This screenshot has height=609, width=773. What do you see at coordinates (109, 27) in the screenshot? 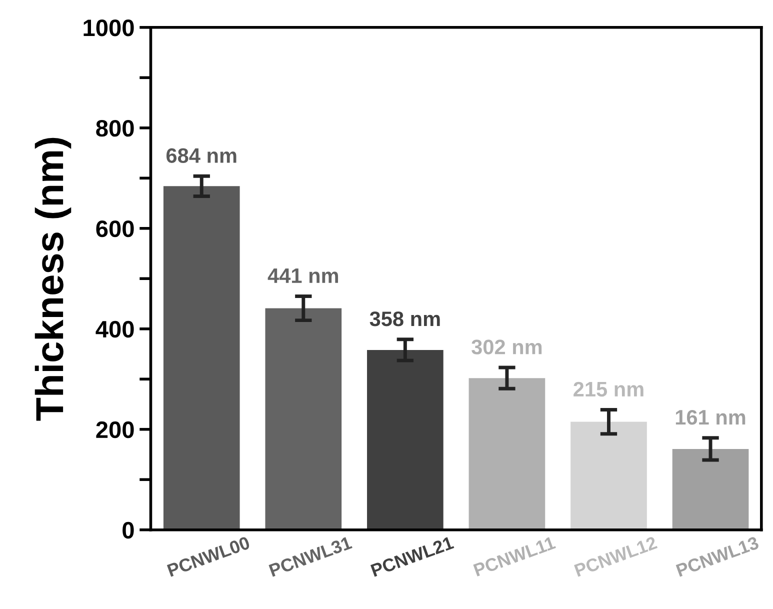
I see `y-tick-label: 1000` at bounding box center [109, 27].